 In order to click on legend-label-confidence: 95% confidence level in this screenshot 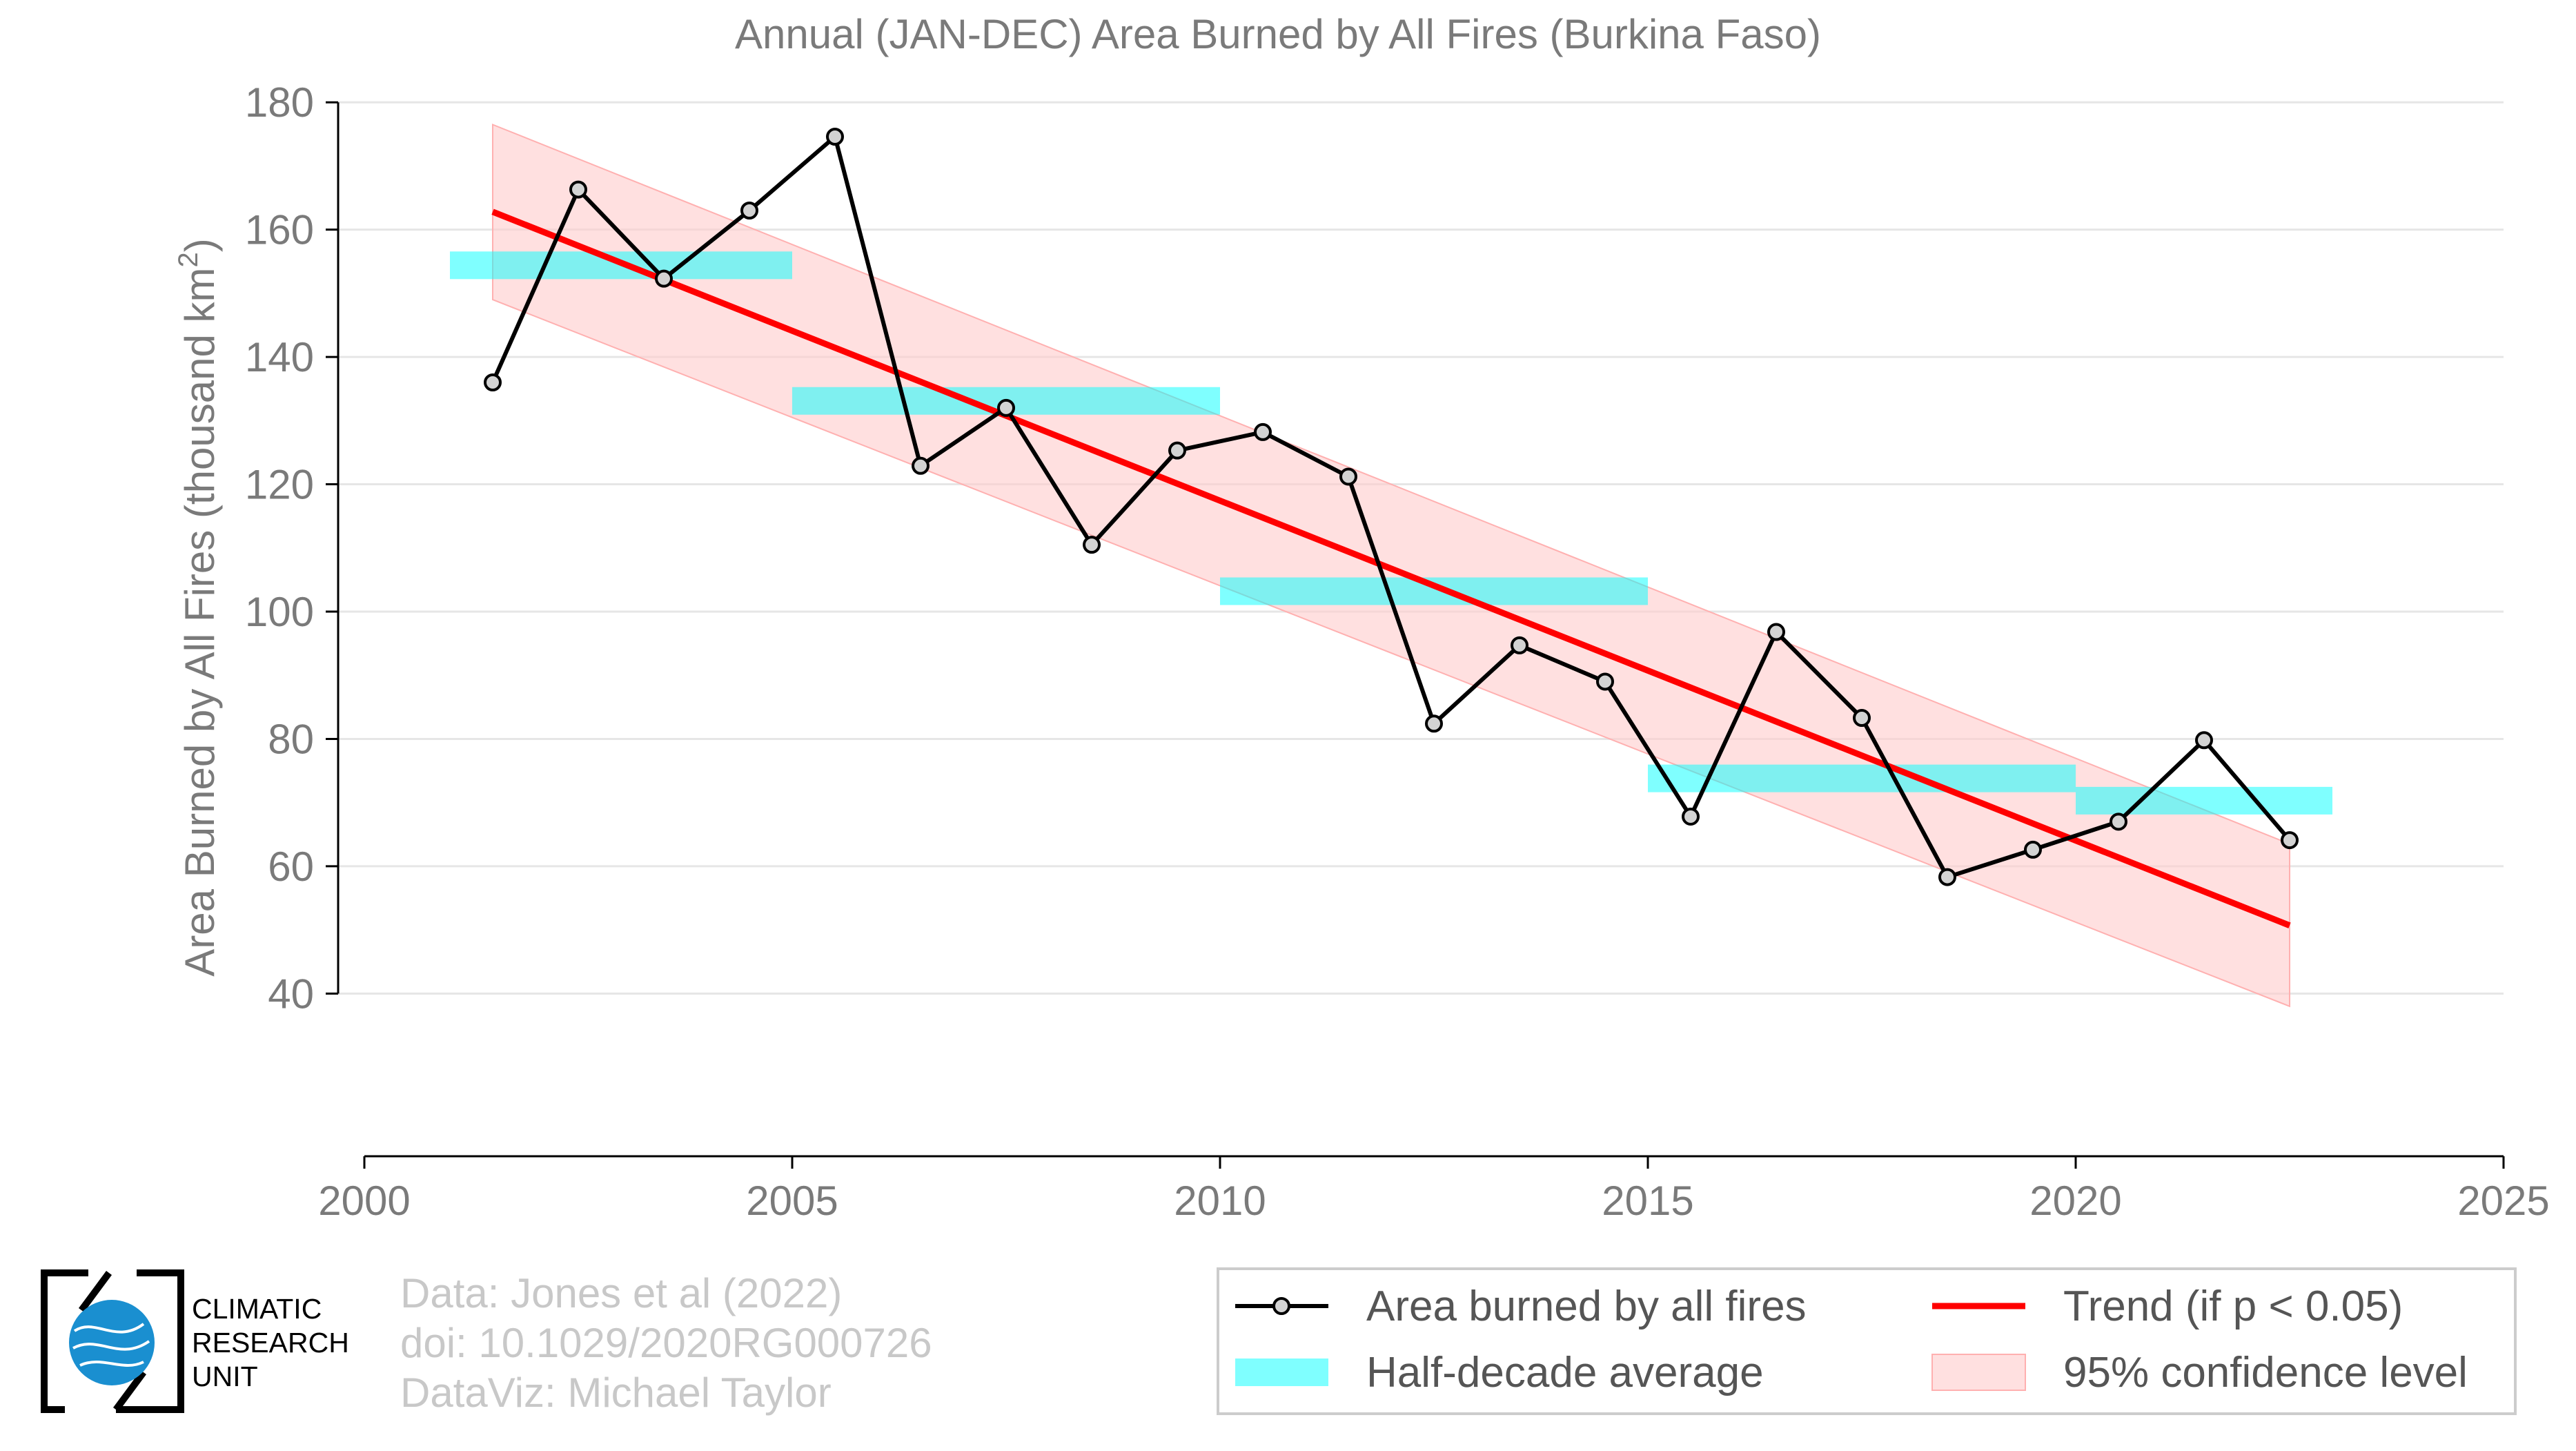, I will do `click(2265, 1373)`.